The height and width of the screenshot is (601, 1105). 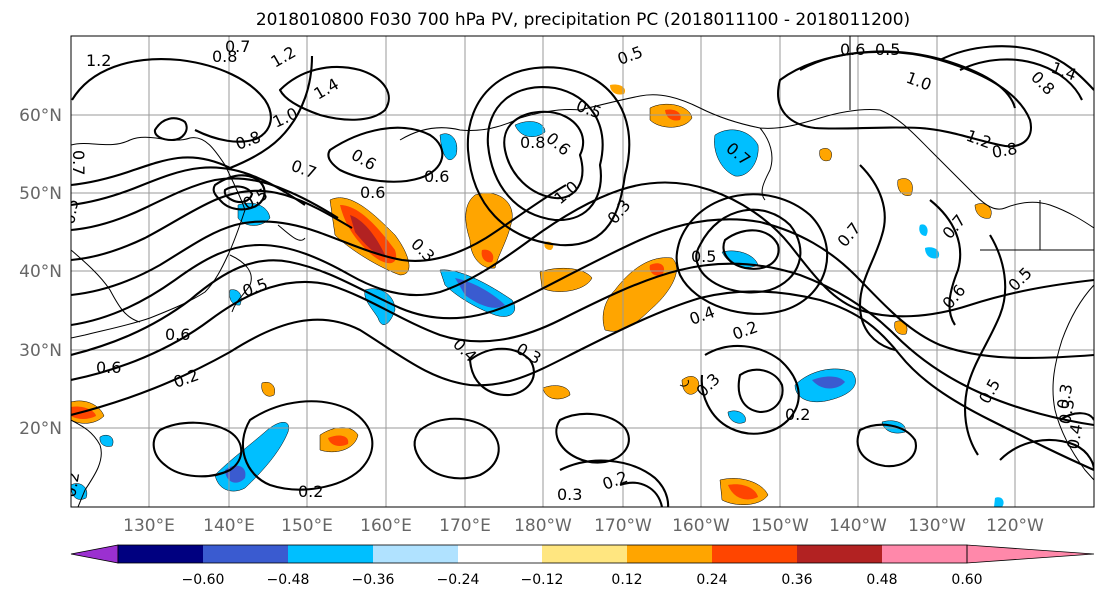 I want to click on svg-text: −0.60, so click(x=203, y=580).